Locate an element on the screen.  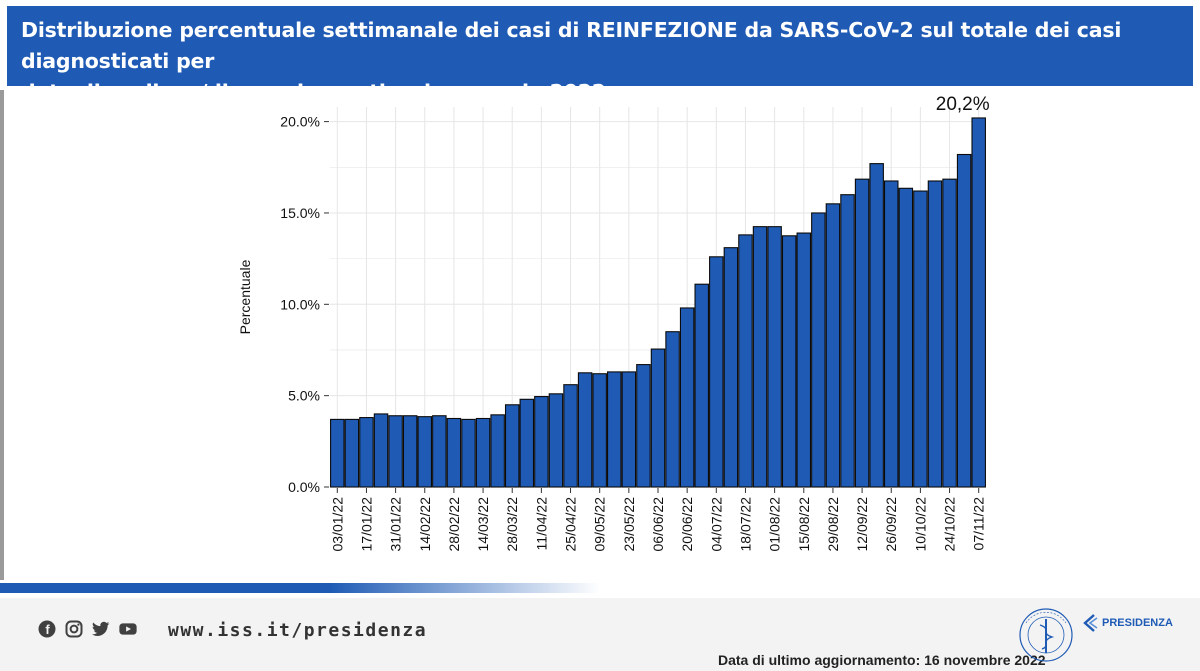
x-tick-label: 12/09/22 is located at coordinates (862, 524).